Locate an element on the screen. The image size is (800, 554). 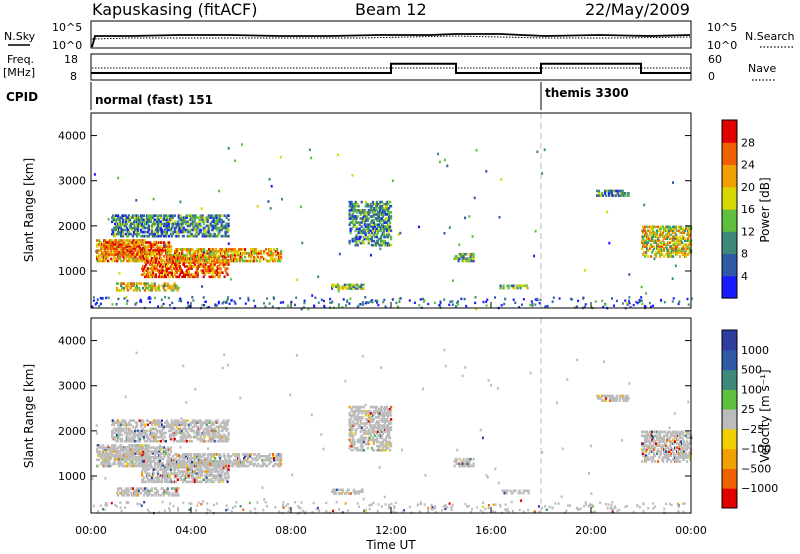
noise-tick-left-bottom: 10^0 is located at coordinates (67, 45).